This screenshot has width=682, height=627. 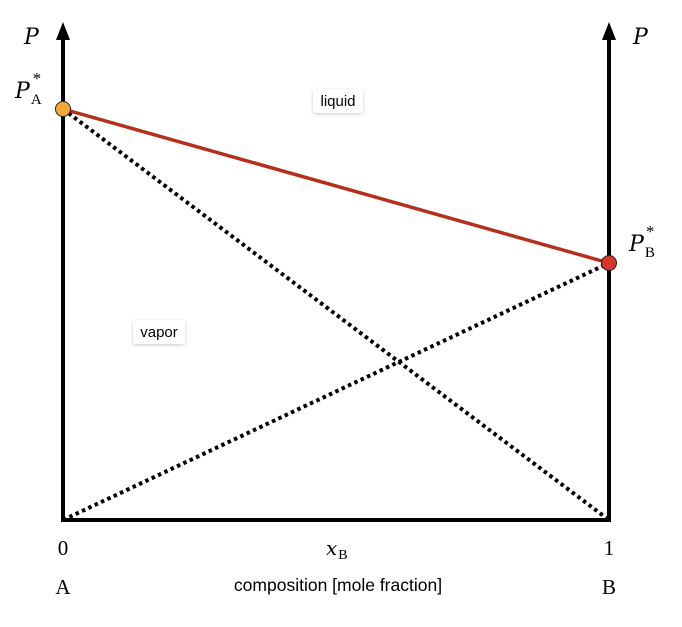 I want to click on component-b-label: B, so click(x=609, y=587).